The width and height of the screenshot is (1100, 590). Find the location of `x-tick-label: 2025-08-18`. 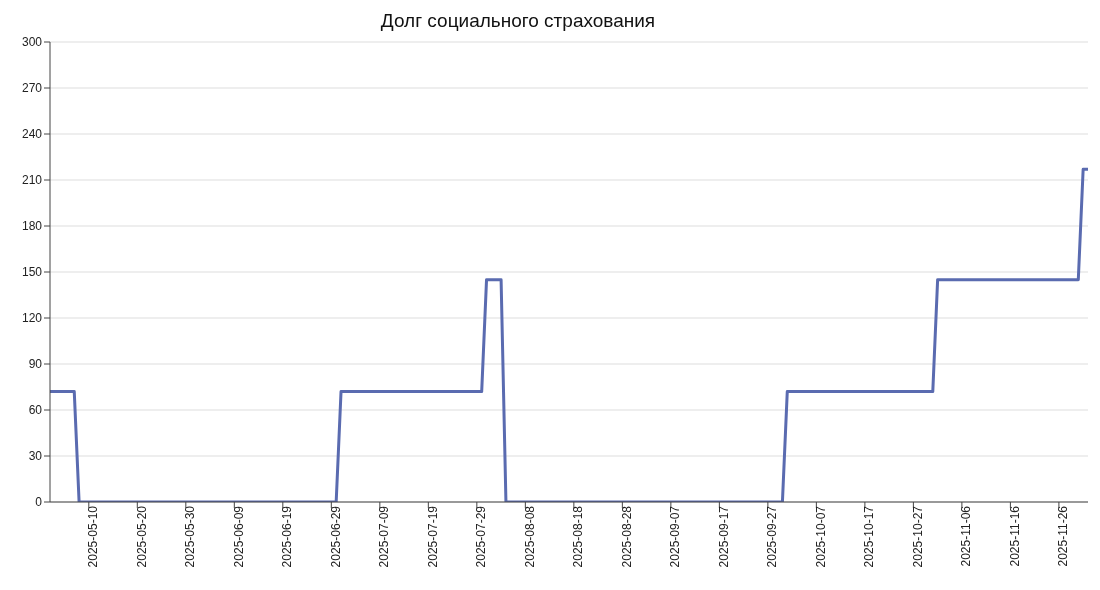

x-tick-label: 2025-08-18 is located at coordinates (578, 536).